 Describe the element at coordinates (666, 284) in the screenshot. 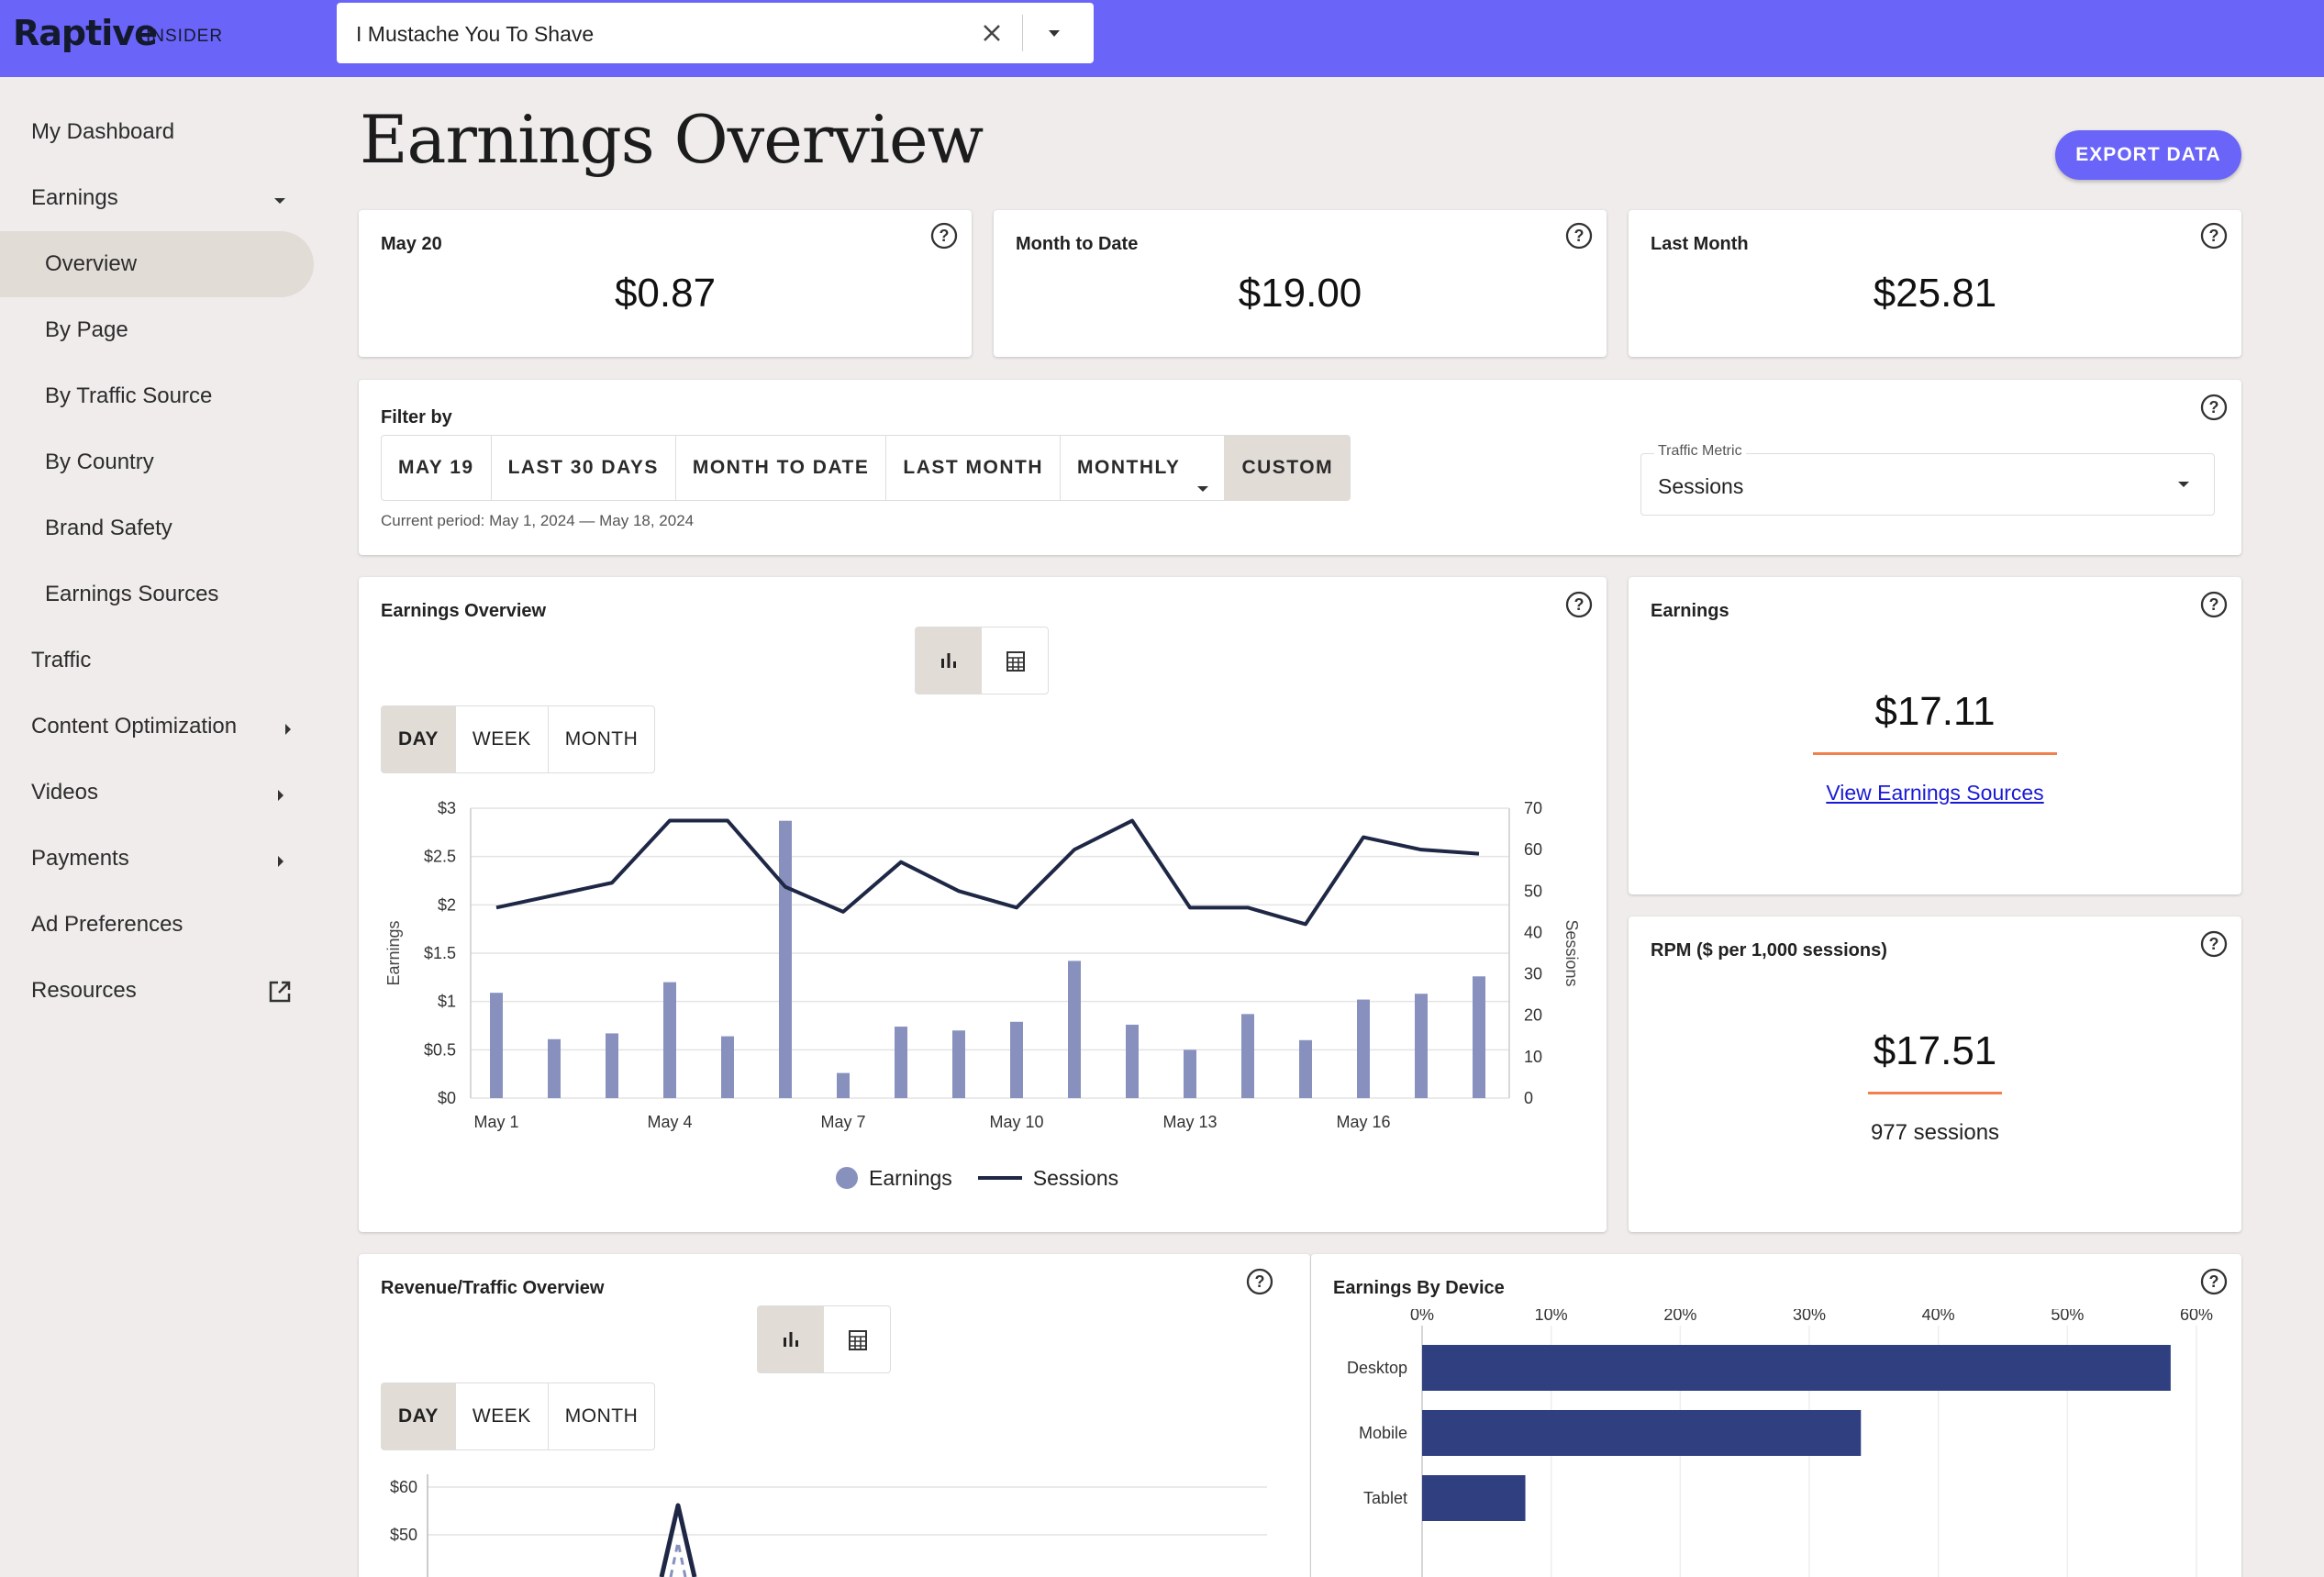

I see `stat-card-today: May 20 ? $0.87` at that location.